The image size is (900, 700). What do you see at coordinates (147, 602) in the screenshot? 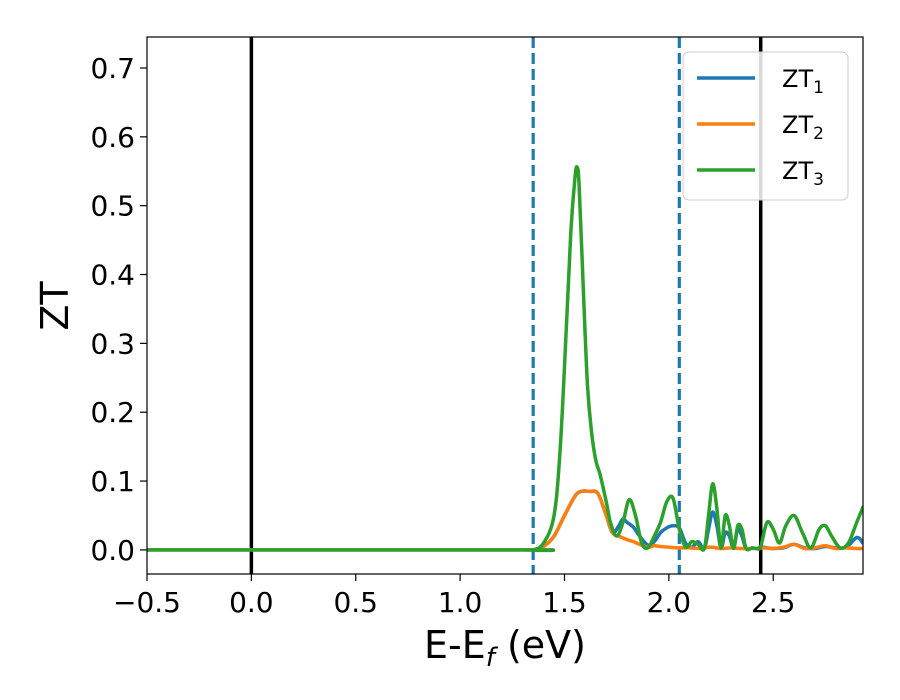
I see `x-tick-label: −0.5` at bounding box center [147, 602].